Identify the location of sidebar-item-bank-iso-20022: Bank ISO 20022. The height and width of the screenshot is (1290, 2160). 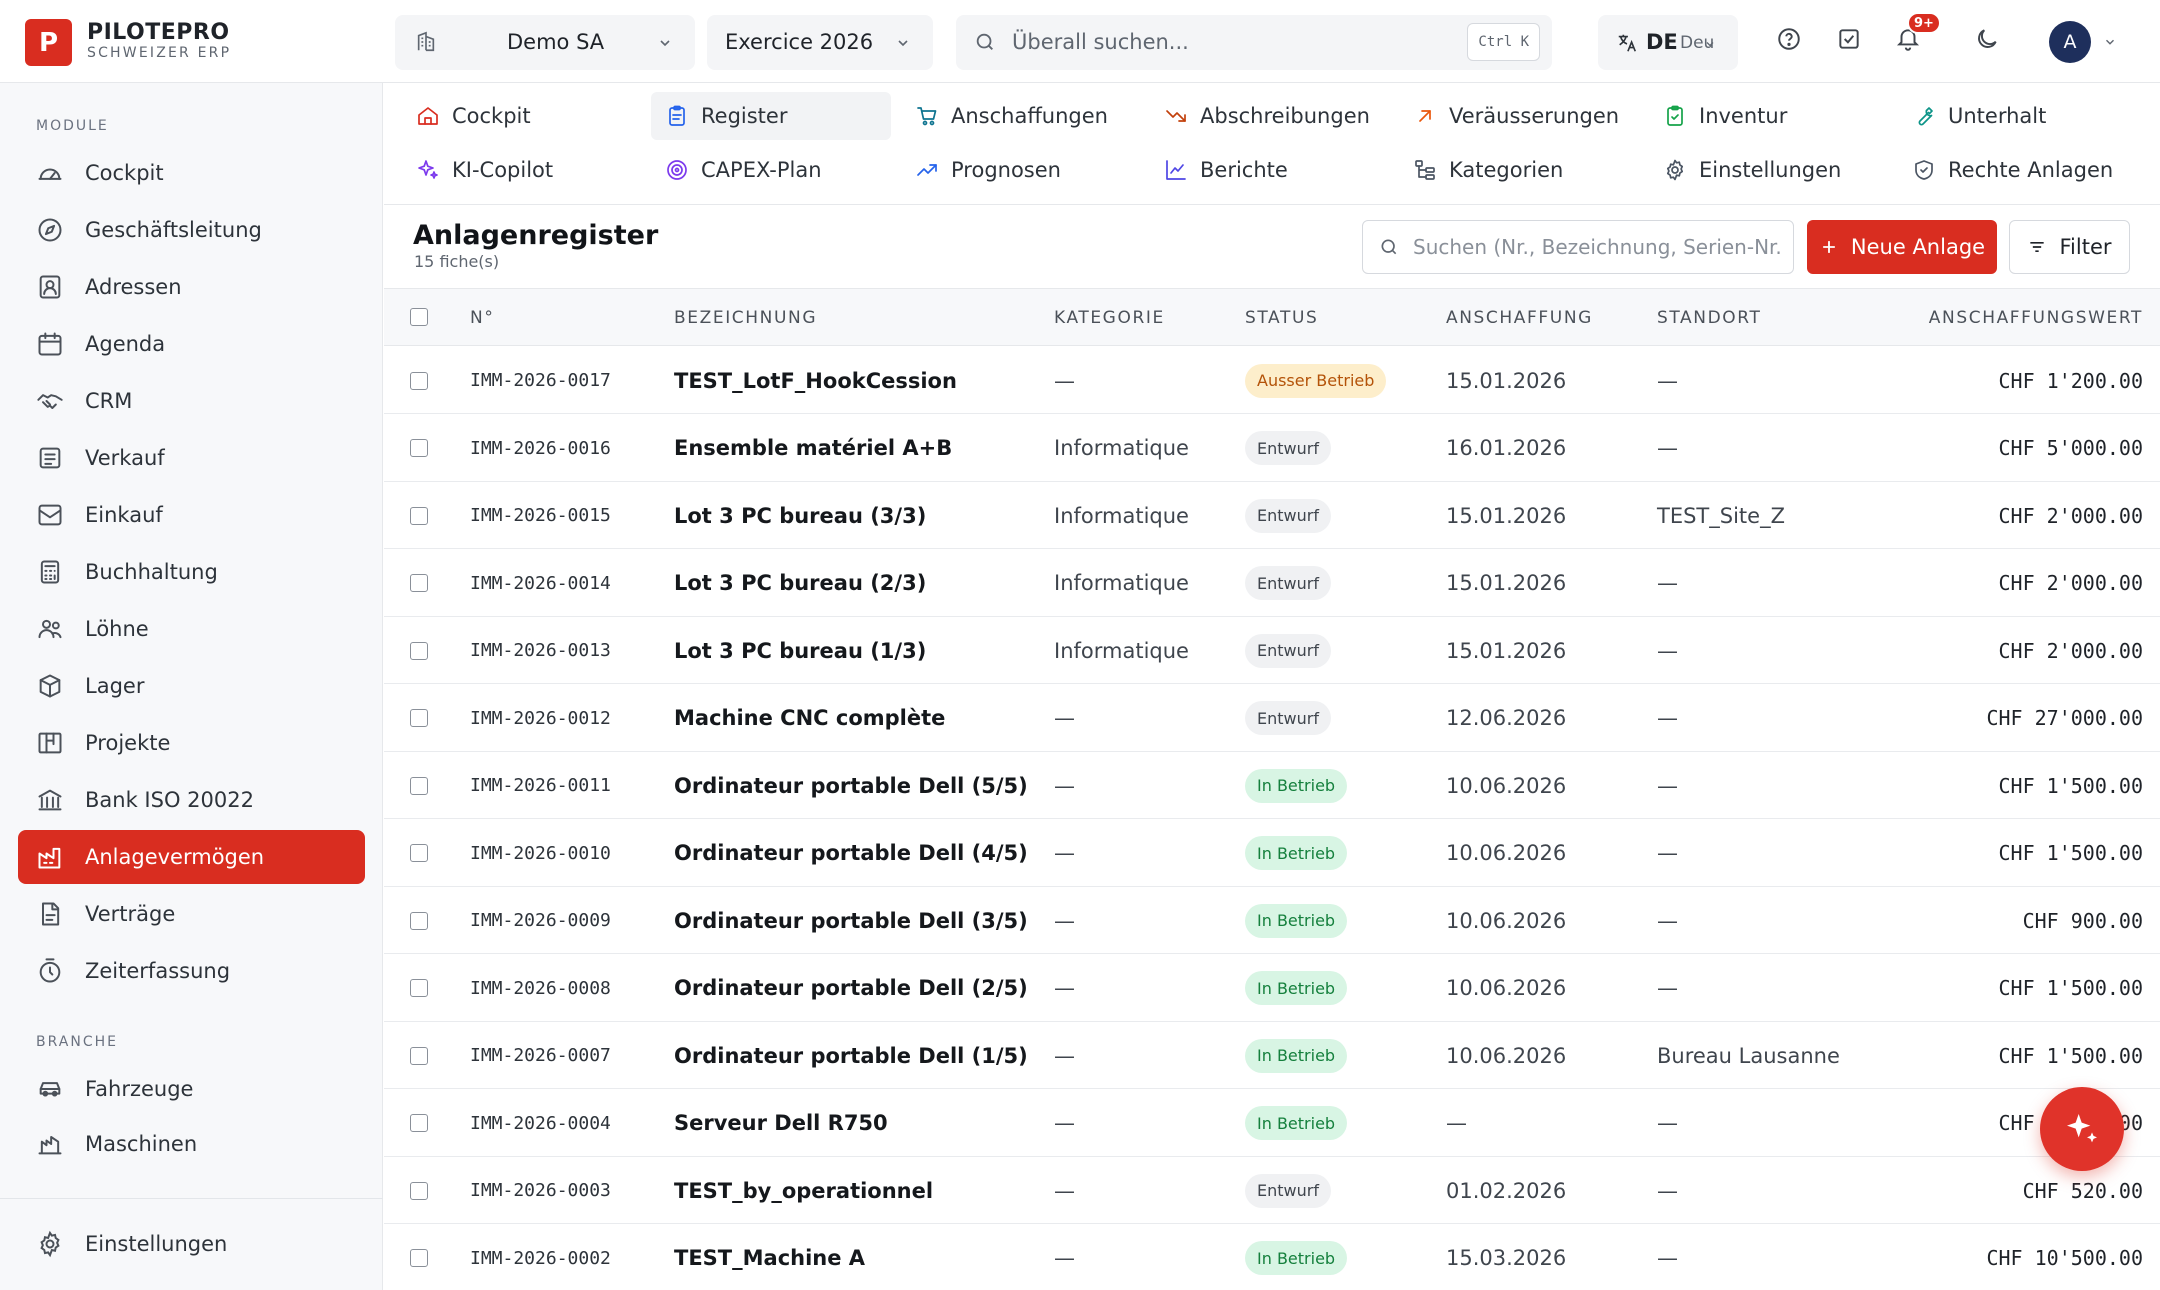
(191, 800).